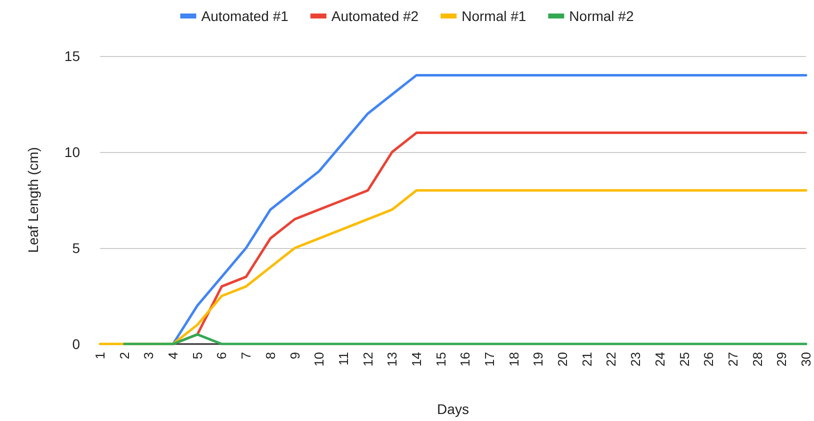  Describe the element at coordinates (392, 359) in the screenshot. I see `x-tick-label: 13` at that location.